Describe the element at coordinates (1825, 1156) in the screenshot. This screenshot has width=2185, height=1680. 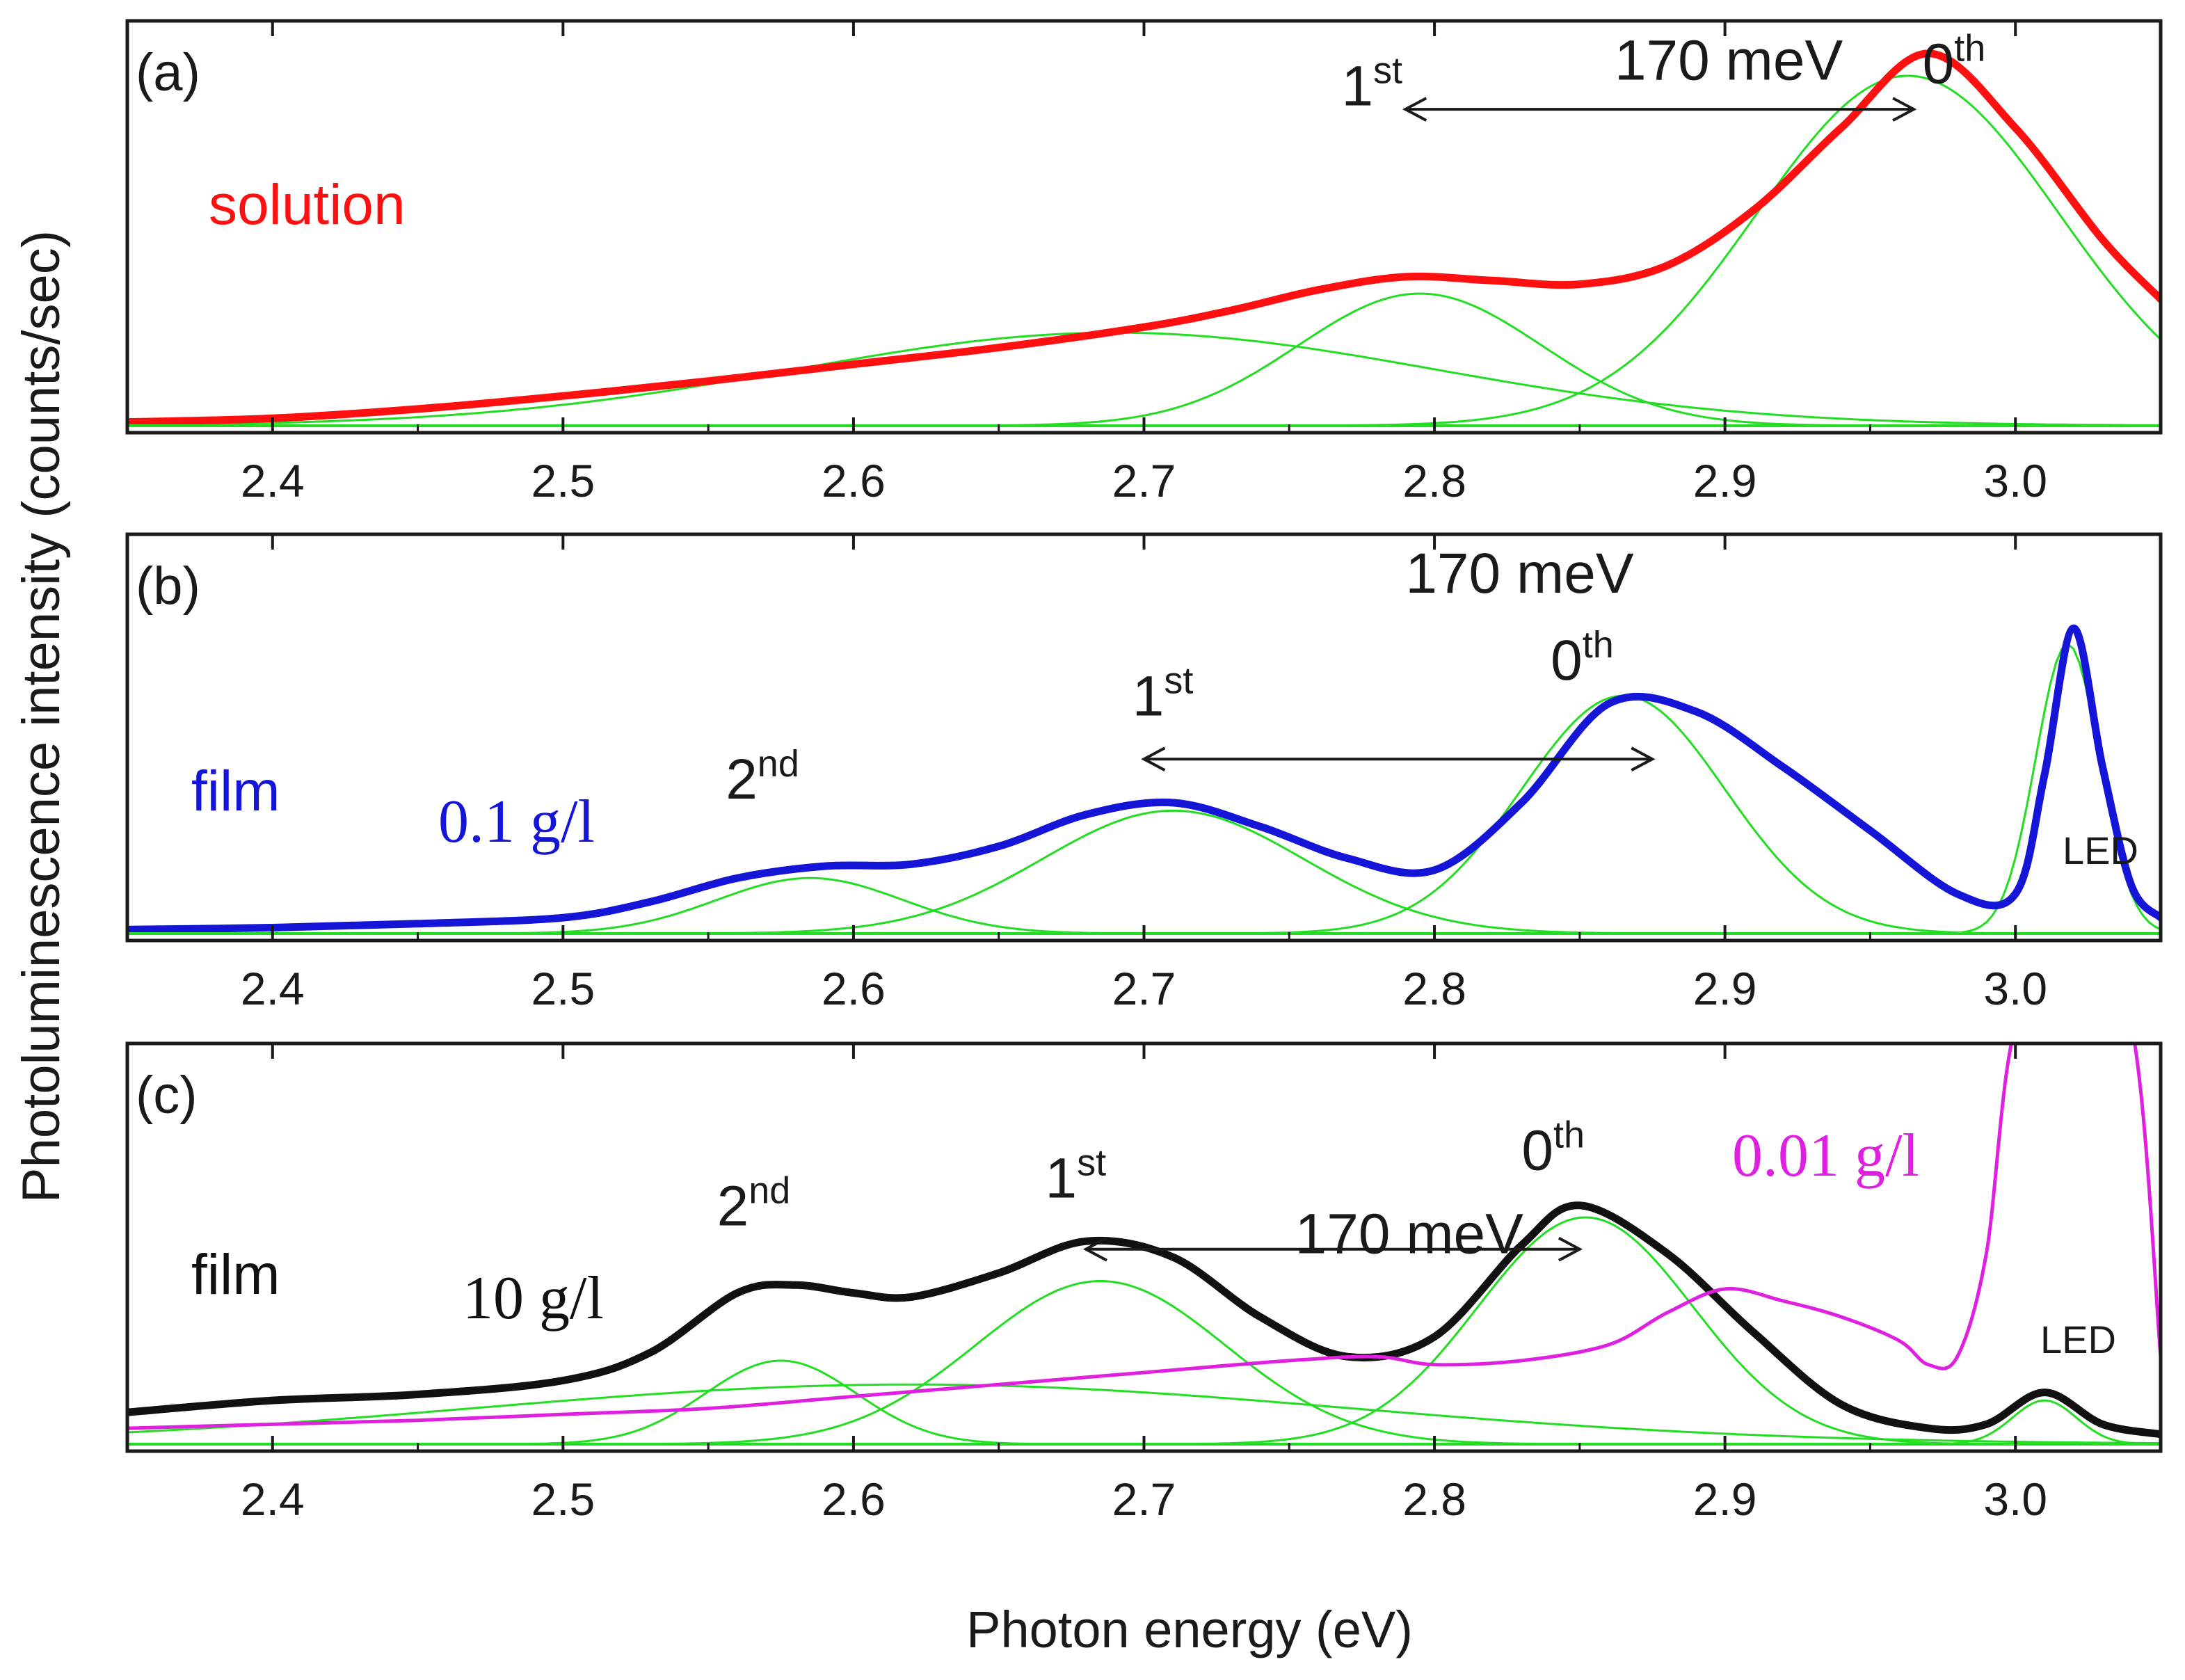
I see `concentration-label-2: 0.01 g/l` at that location.